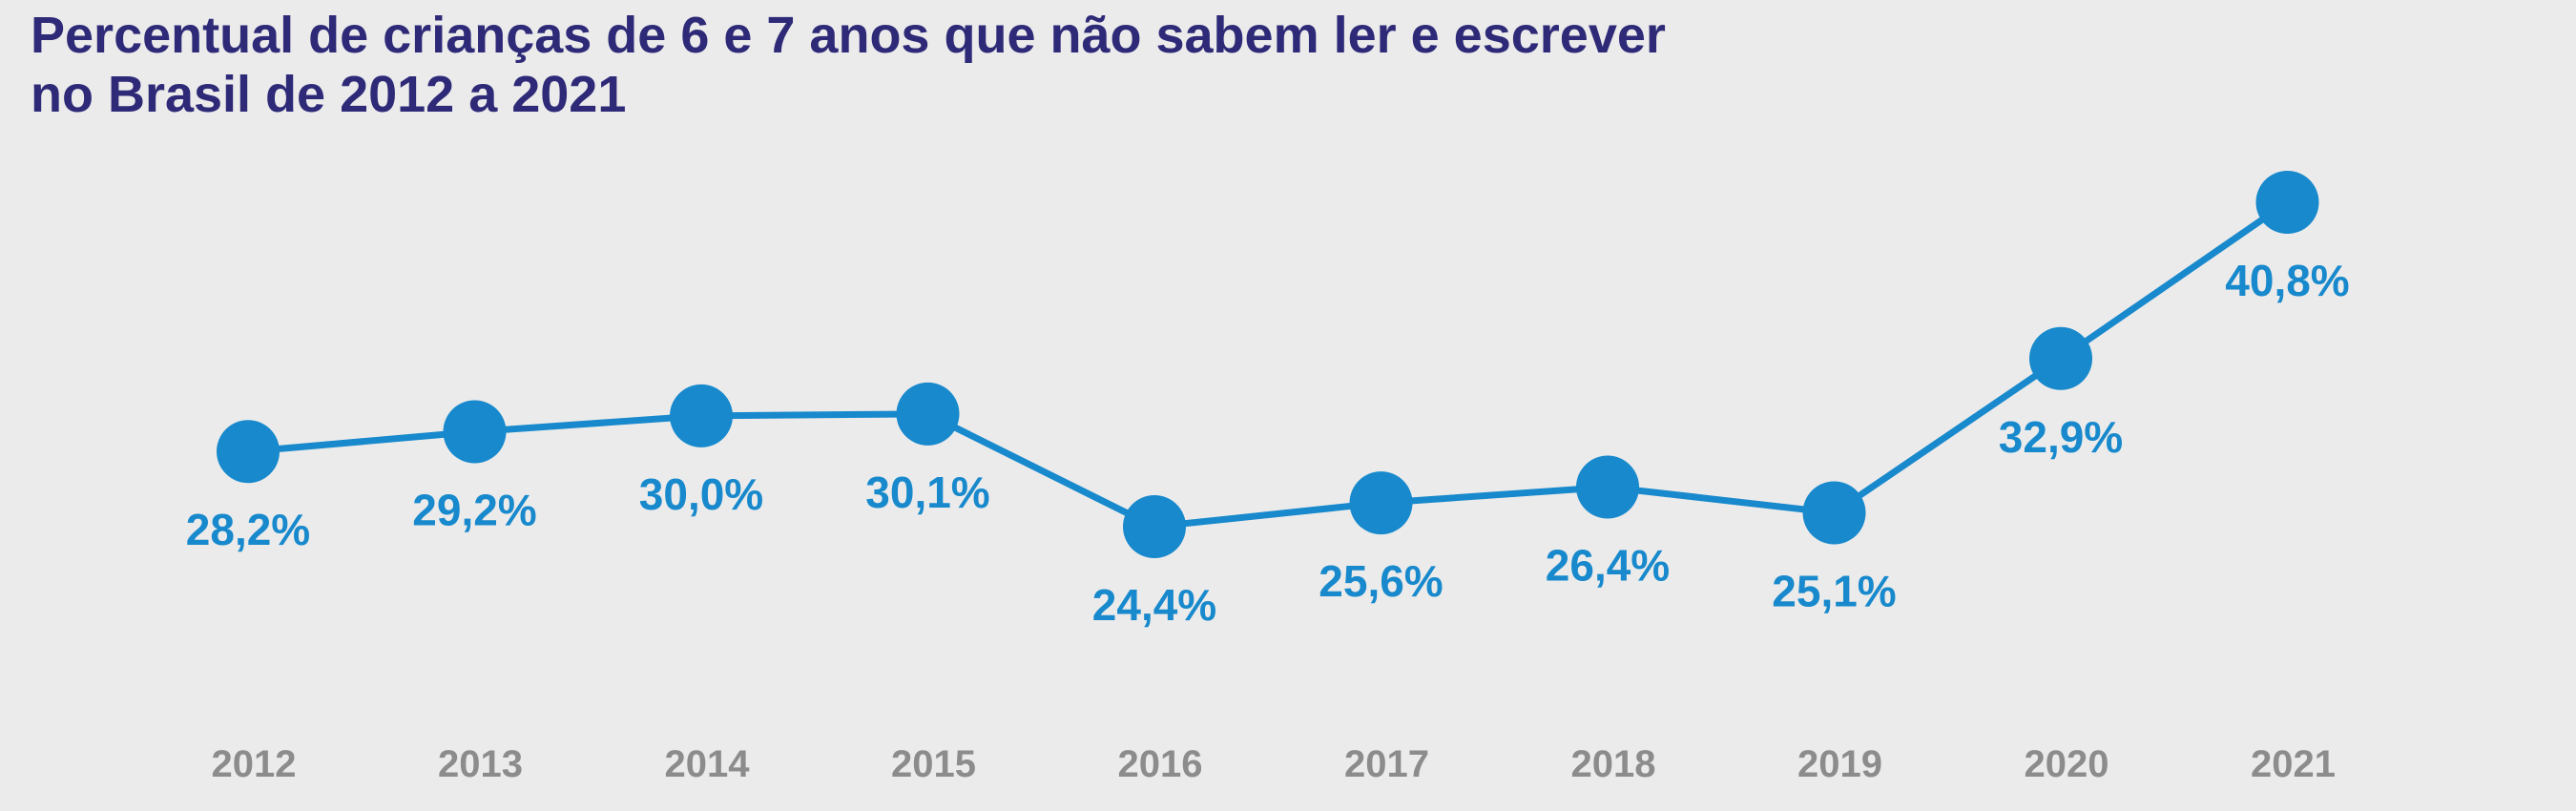  Describe the element at coordinates (927, 492) in the screenshot. I see `data-label-2015: 30,1%` at that location.